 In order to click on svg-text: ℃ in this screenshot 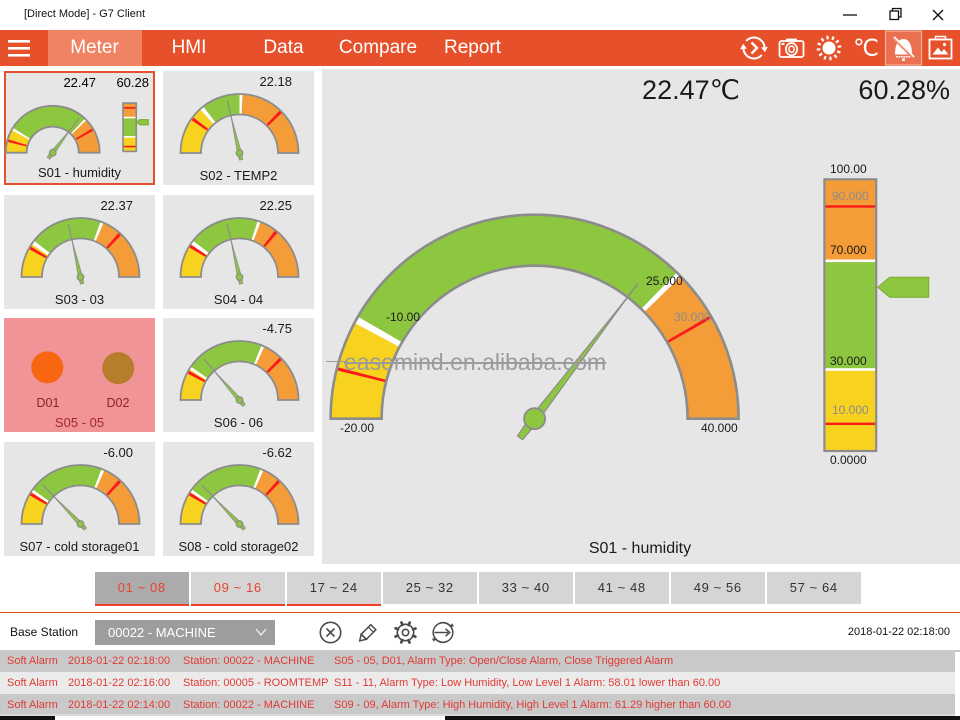, I will do `click(866, 48)`.